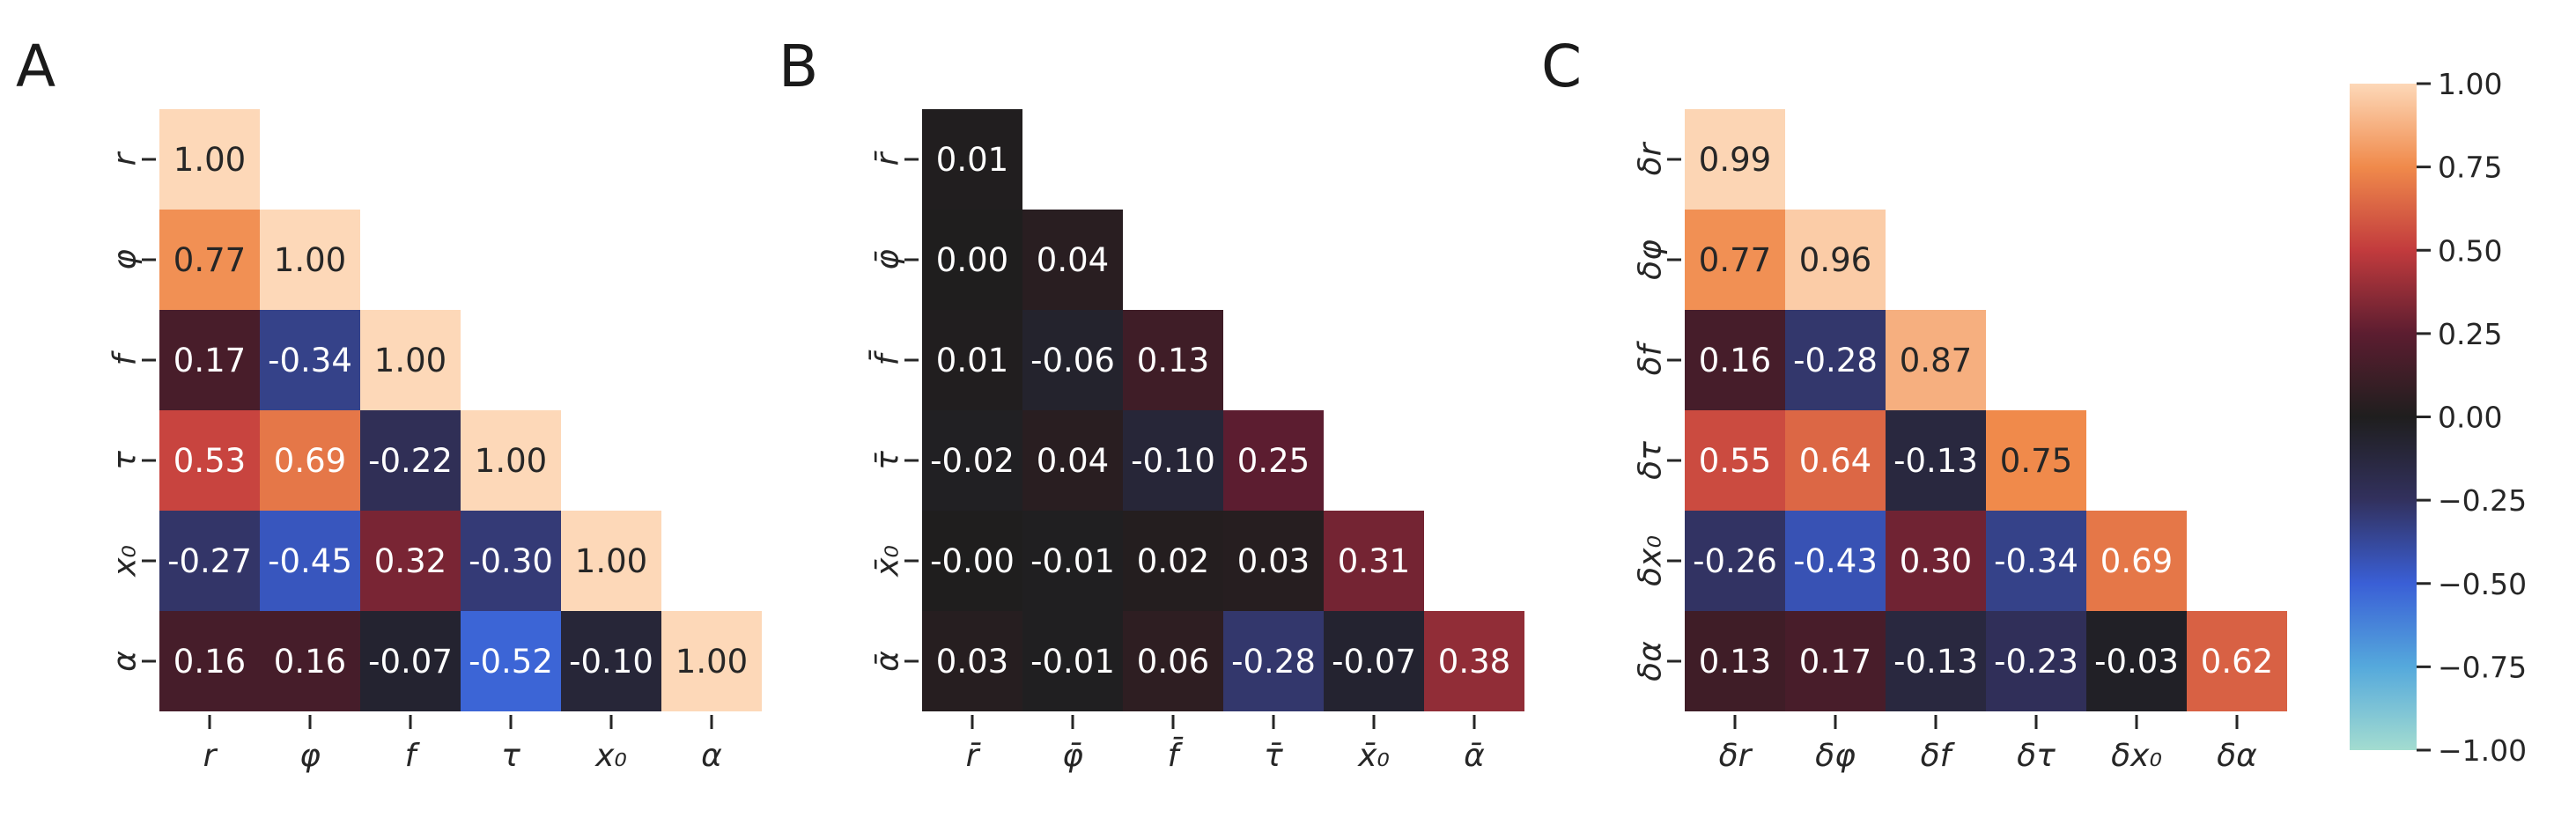 This screenshot has height=832, width=2576. Describe the element at coordinates (1736, 756) in the screenshot. I see `x-tick-label: δr` at that location.